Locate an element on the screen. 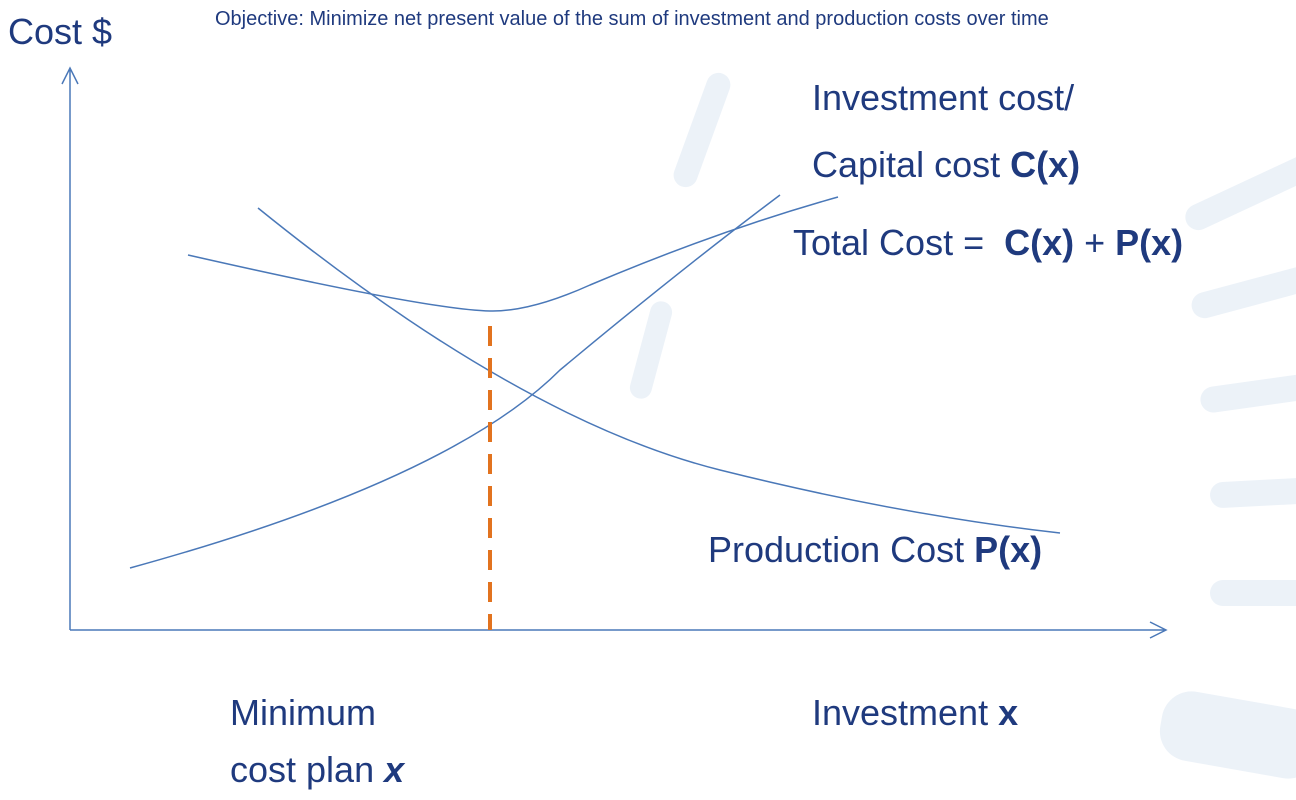  x-axis-label: Investment x is located at coordinates (915, 713).